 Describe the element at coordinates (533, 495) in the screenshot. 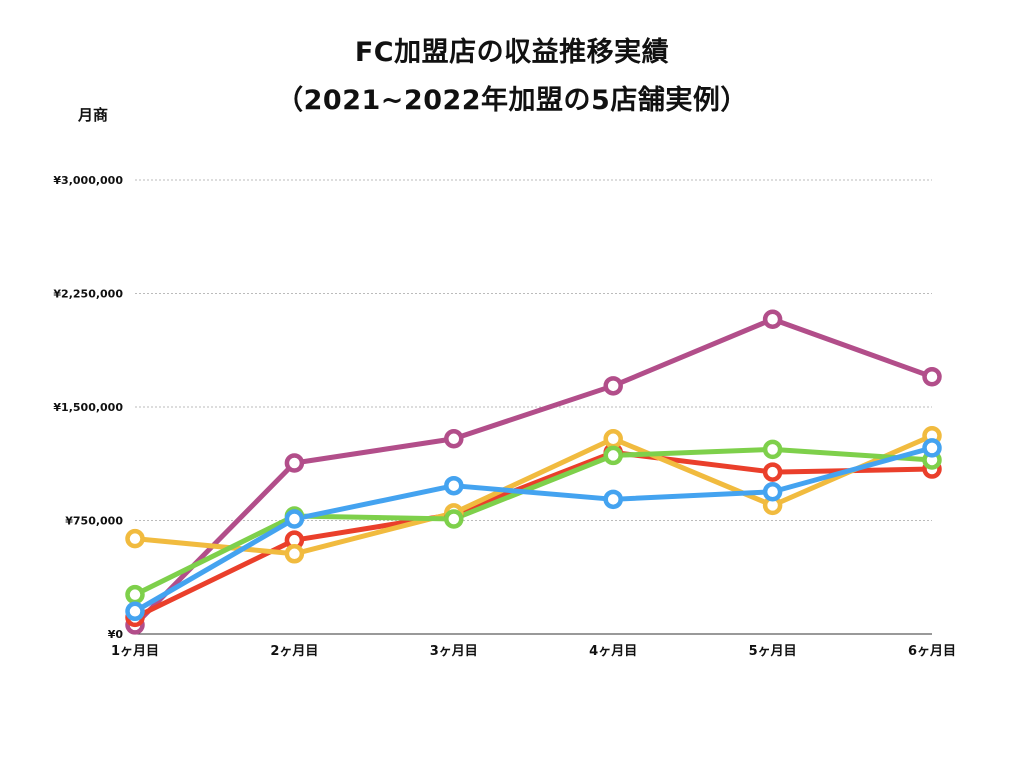

I see `series-line` at that location.